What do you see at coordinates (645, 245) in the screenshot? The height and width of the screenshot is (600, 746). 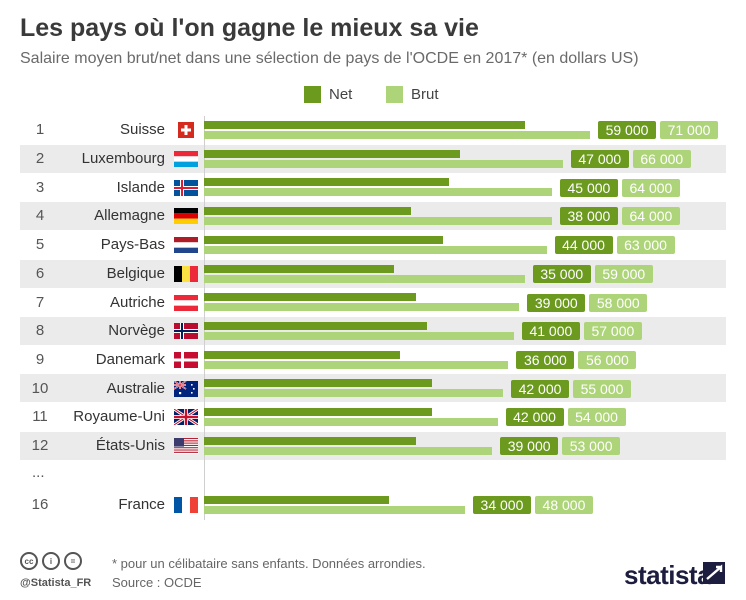 I see `value-label-brut: 63 000` at bounding box center [645, 245].